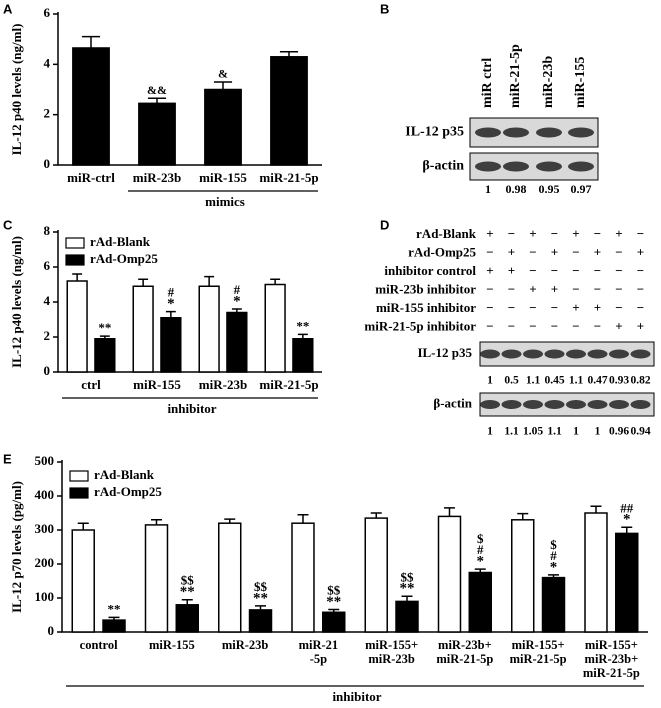 This screenshot has height=708, width=661. I want to click on y-tick-label: 6, so click(47, 265).